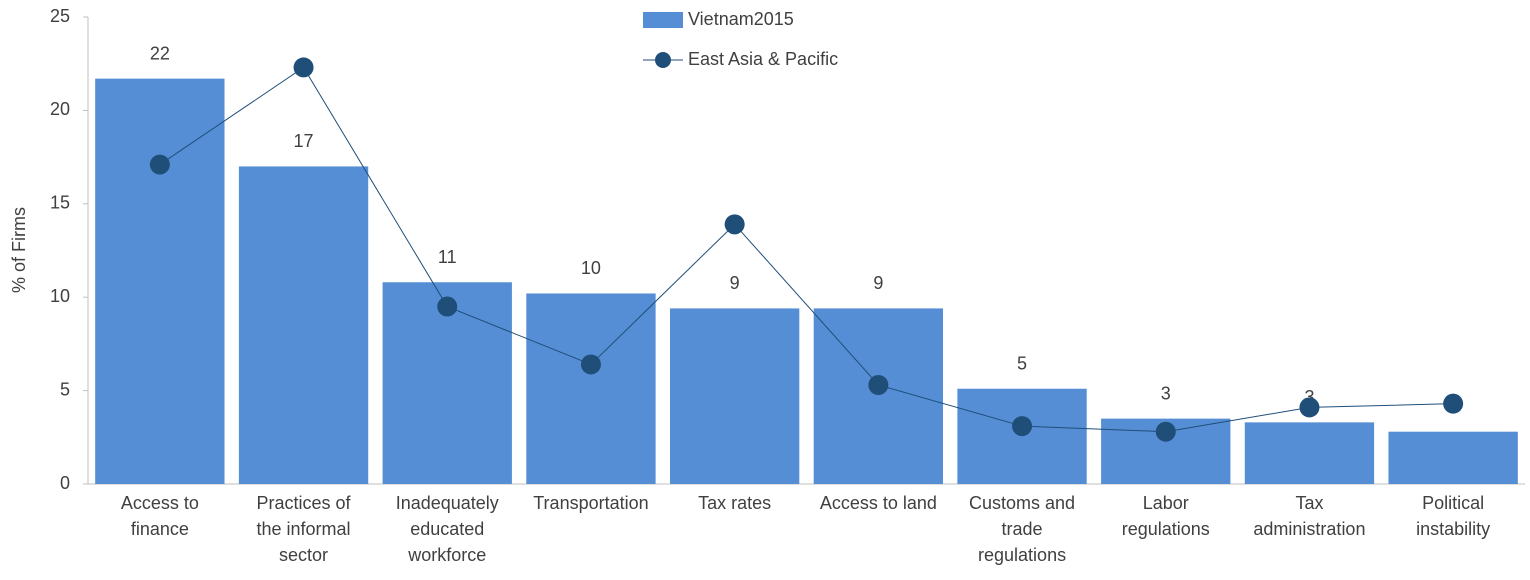 The image size is (1530, 580). Describe the element at coordinates (304, 529) in the screenshot. I see `x-tick-label: Practices of the informal sector` at that location.